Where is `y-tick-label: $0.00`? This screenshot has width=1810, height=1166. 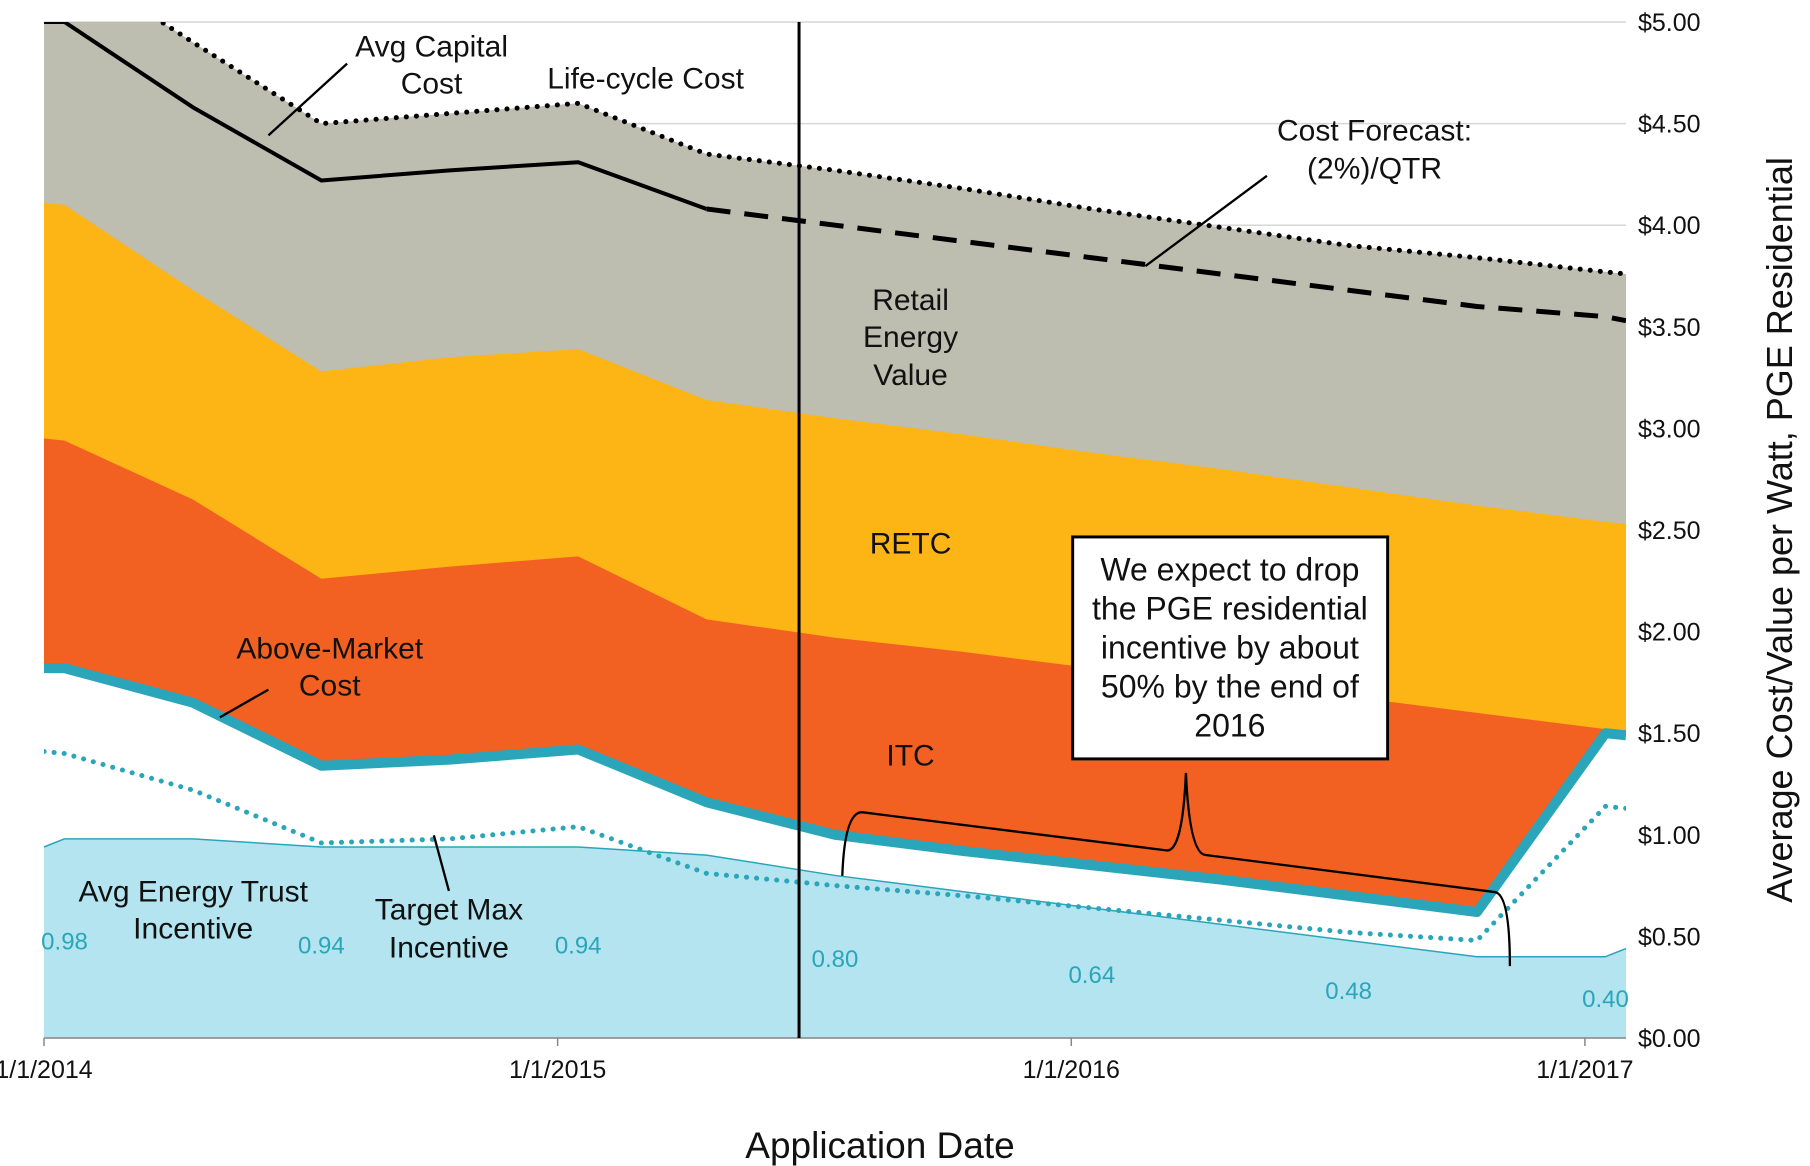
y-tick-label: $0.00 is located at coordinates (1669, 1039).